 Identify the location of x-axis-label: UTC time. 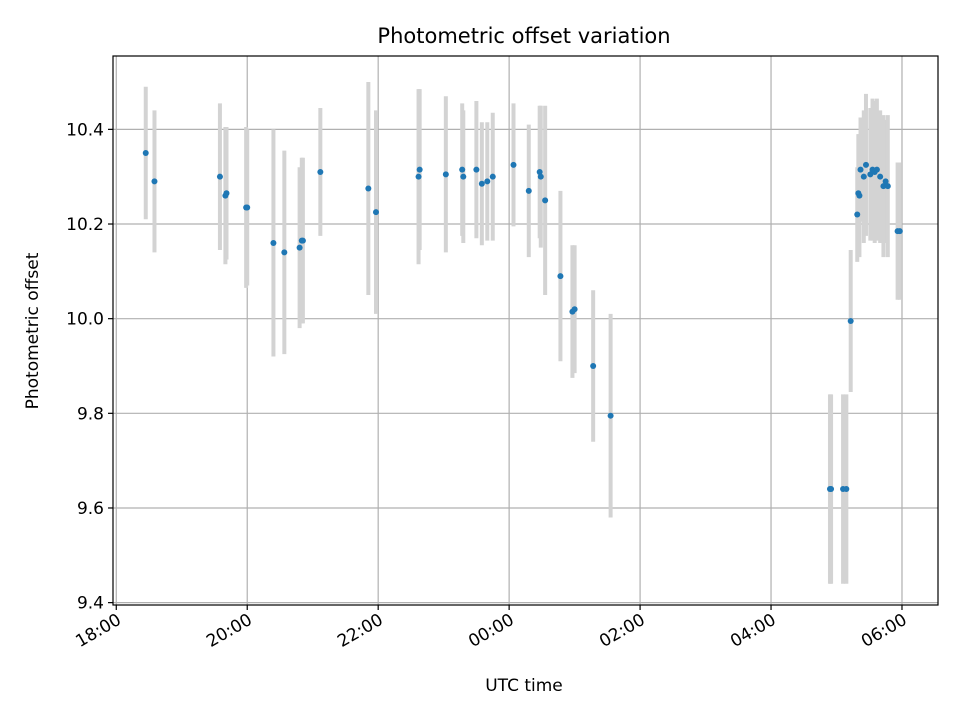
(524, 686).